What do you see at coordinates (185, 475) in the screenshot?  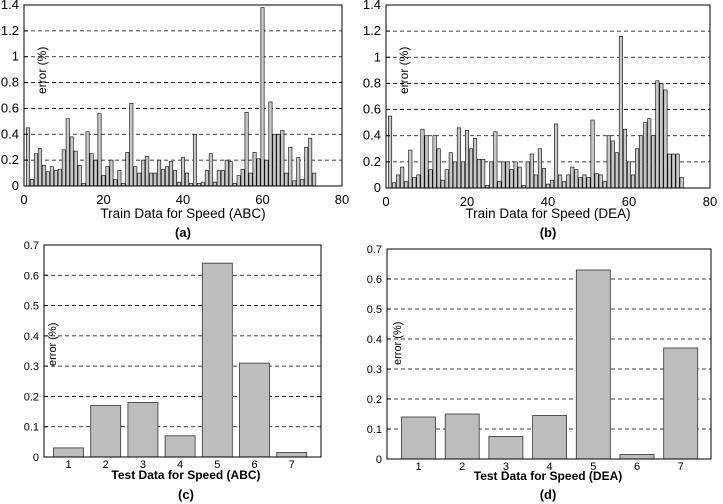 I see `x-axis-label-c: Test Data for Speed (ABC)` at bounding box center [185, 475].